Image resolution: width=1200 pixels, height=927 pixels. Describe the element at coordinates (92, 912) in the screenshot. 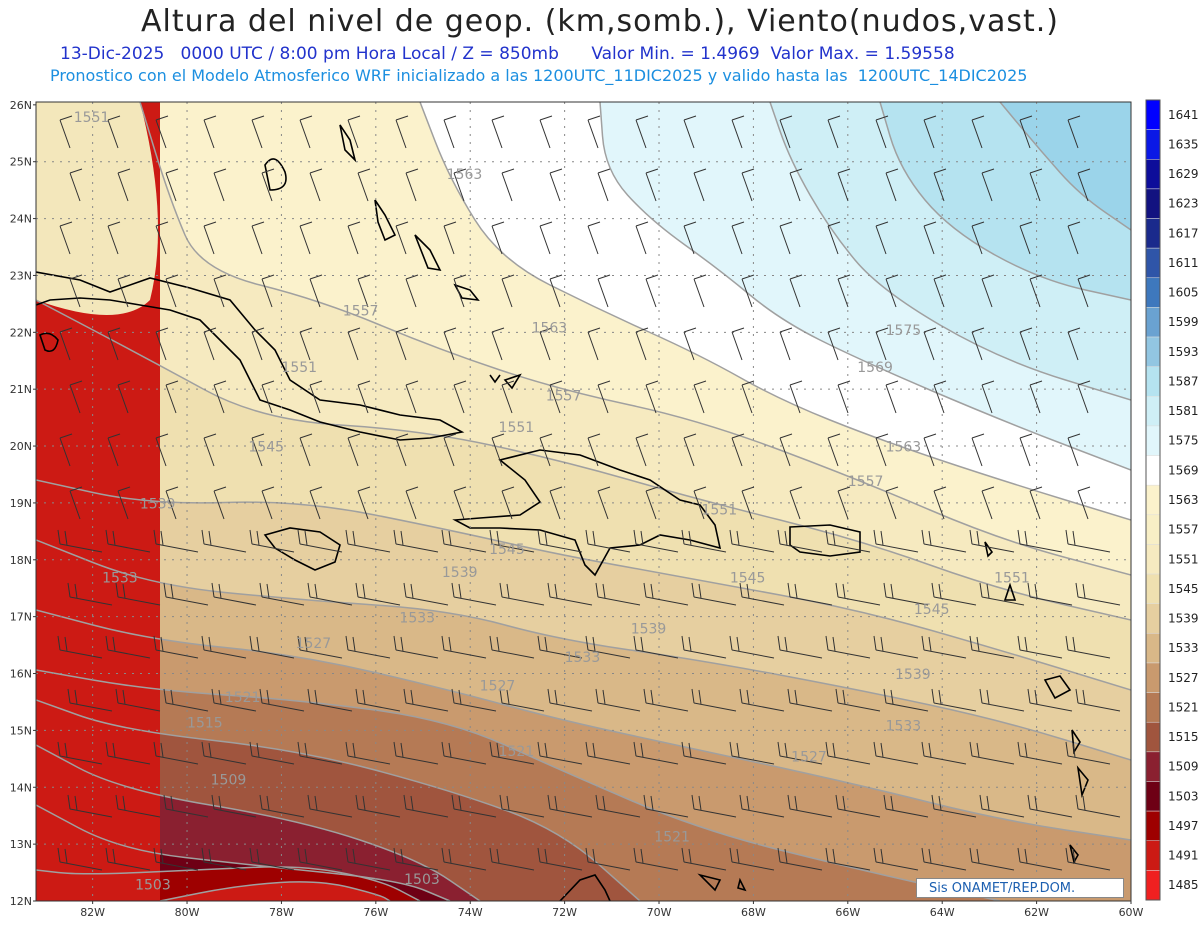

I see `lon-label: 82W` at that location.